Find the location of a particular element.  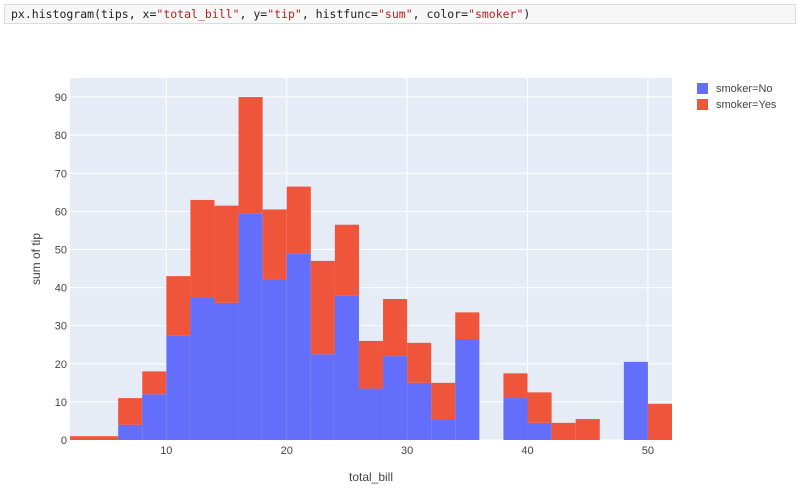

y-tick-label: 20 is located at coordinates (61, 365).